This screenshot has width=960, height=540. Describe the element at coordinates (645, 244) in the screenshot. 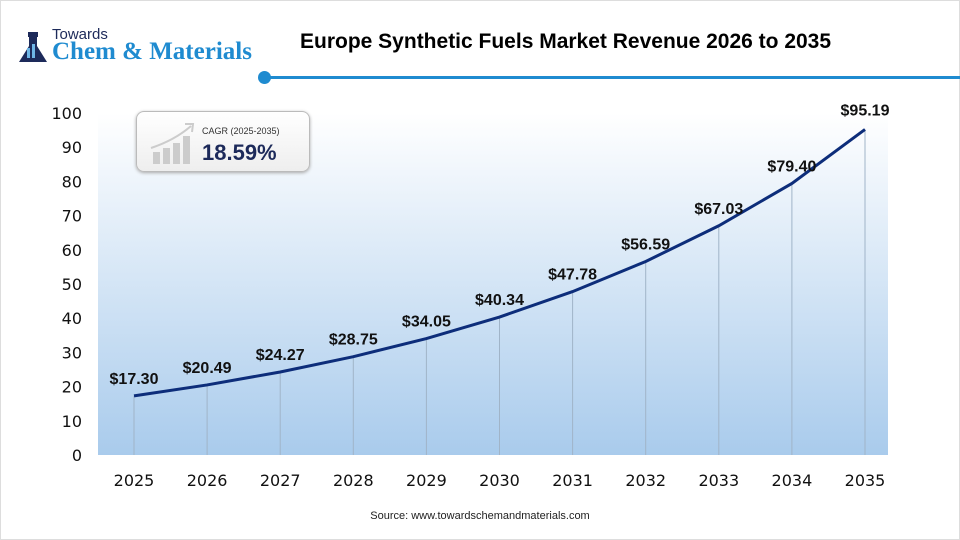

I see `data-label: $56.59` at that location.